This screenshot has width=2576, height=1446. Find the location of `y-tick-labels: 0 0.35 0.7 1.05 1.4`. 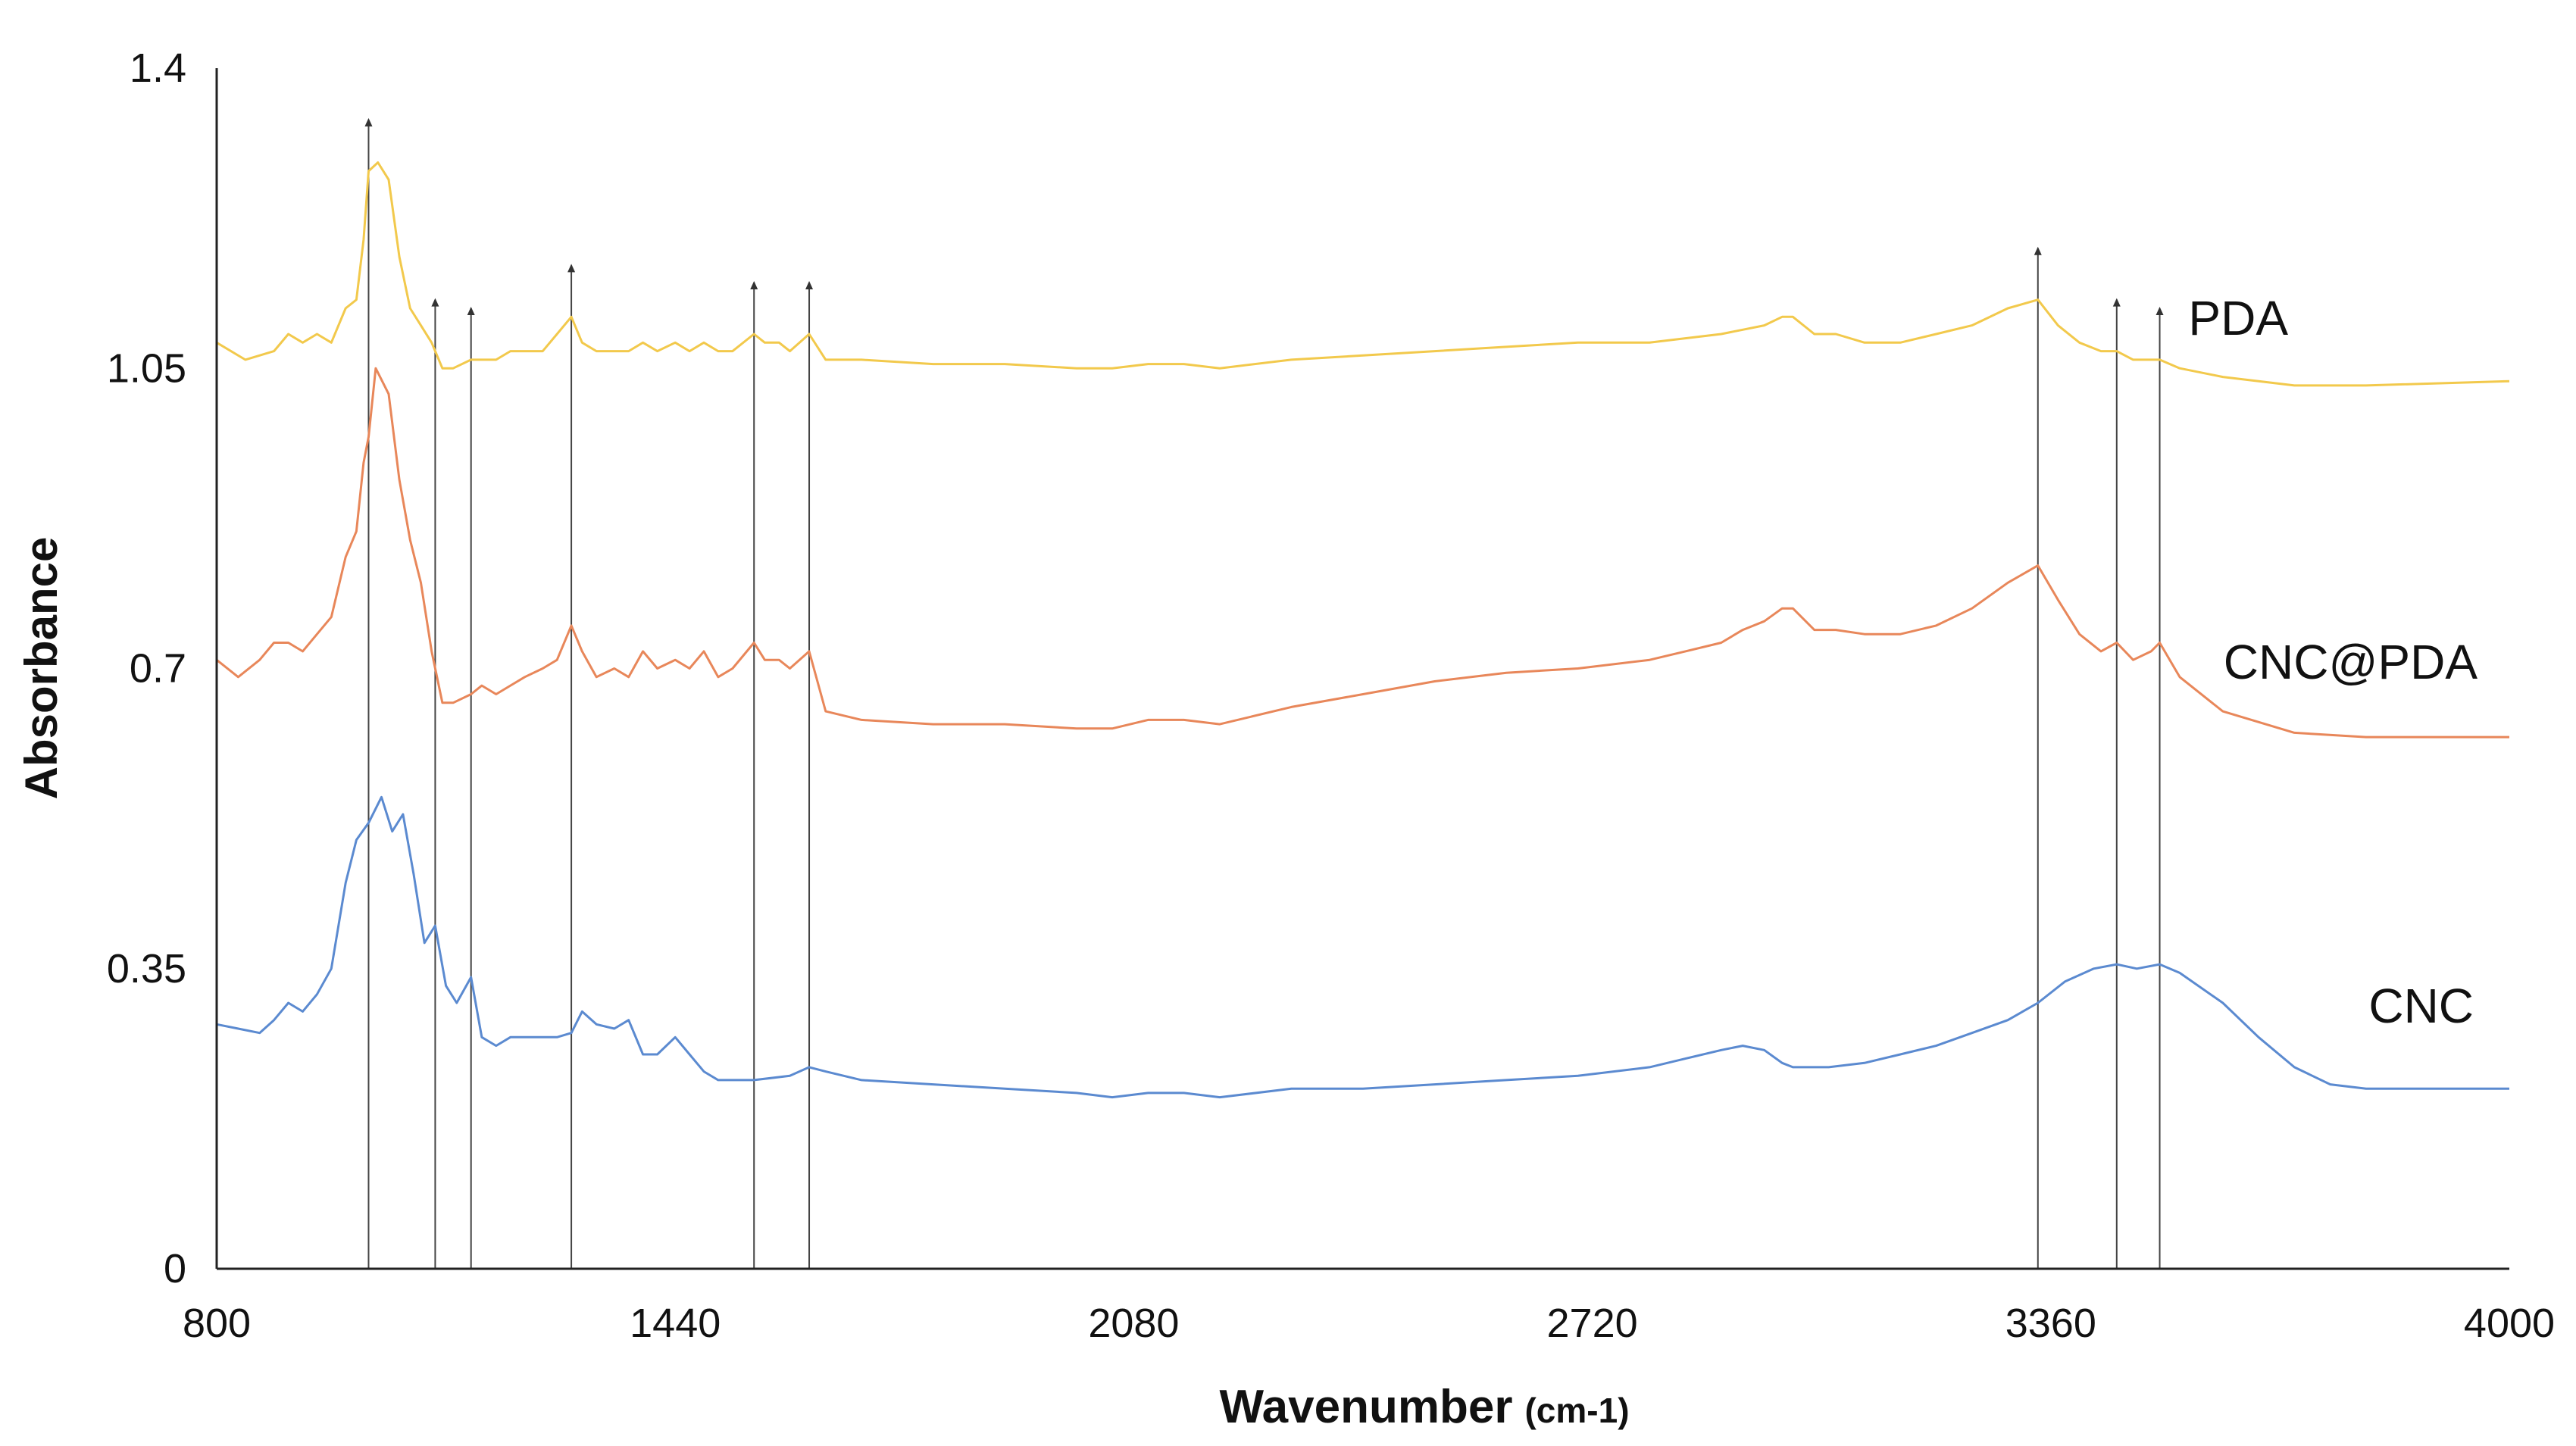

y-tick-labels: 0 0.35 0.7 1.05 1.4 is located at coordinates (146, 668).